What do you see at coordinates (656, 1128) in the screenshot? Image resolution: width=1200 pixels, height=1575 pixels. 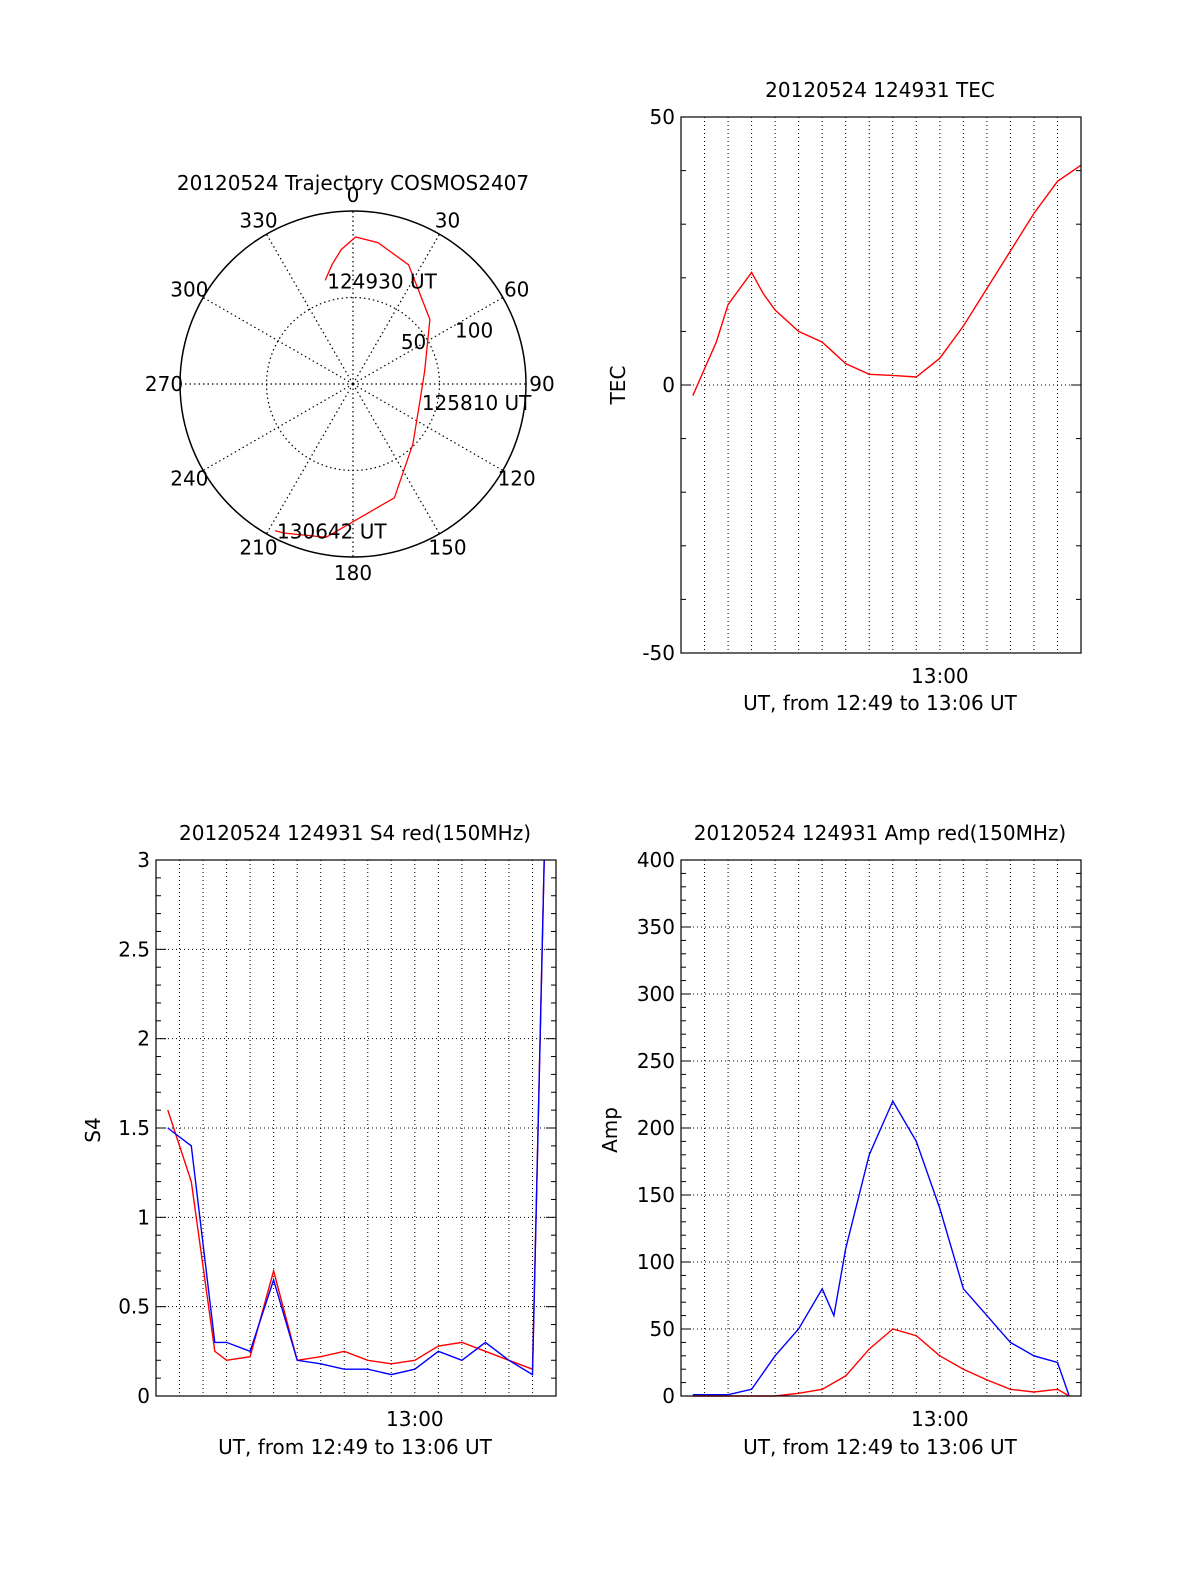 I see `y-tick-label: 200` at bounding box center [656, 1128].